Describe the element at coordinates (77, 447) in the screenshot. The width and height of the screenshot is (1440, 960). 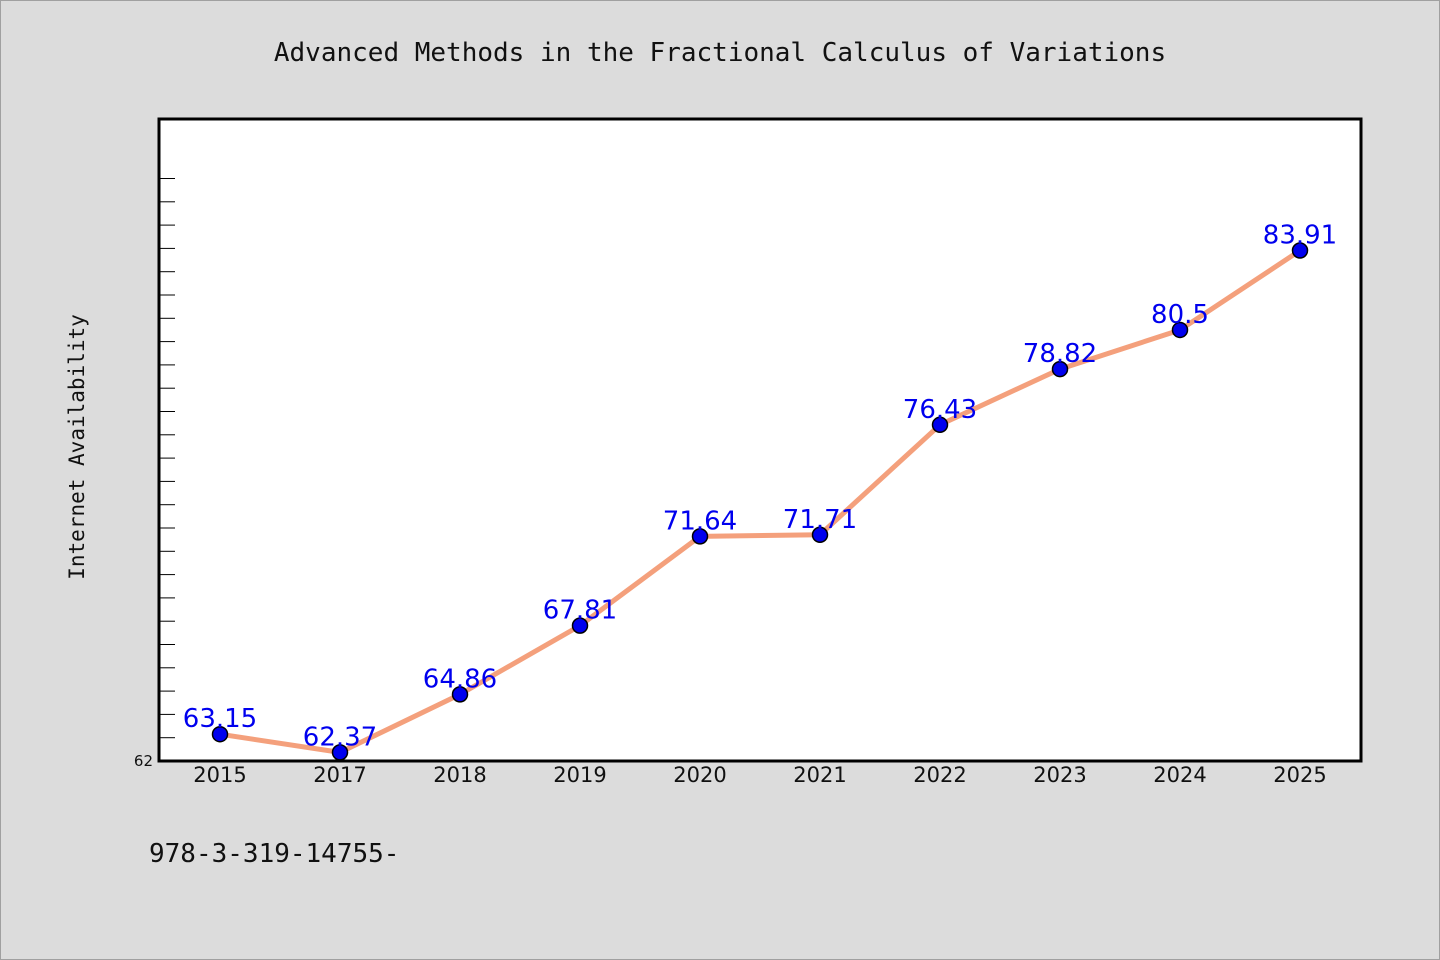
I see `y-axis-label: Internet Availability` at that location.